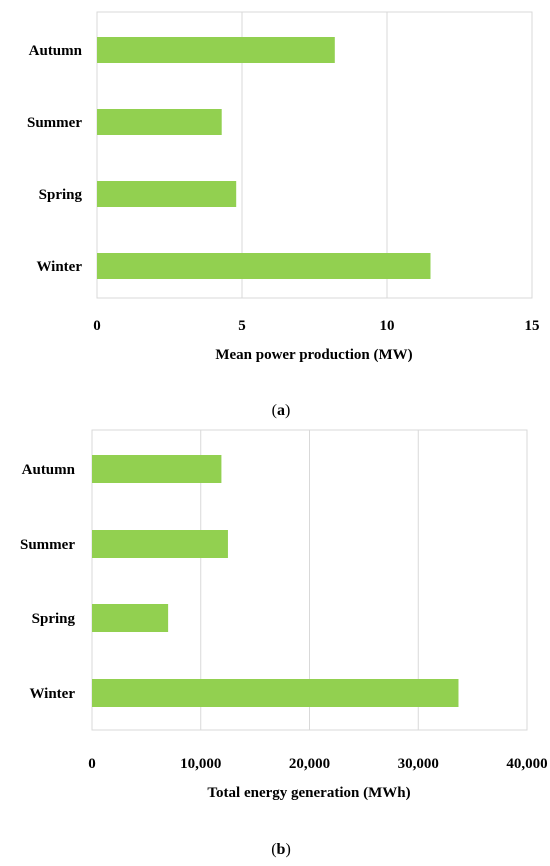 The height and width of the screenshot is (866, 550). What do you see at coordinates (48, 582) in the screenshot?
I see `chart-b-category-labels: Autumn Summer Spring Winter` at bounding box center [48, 582].